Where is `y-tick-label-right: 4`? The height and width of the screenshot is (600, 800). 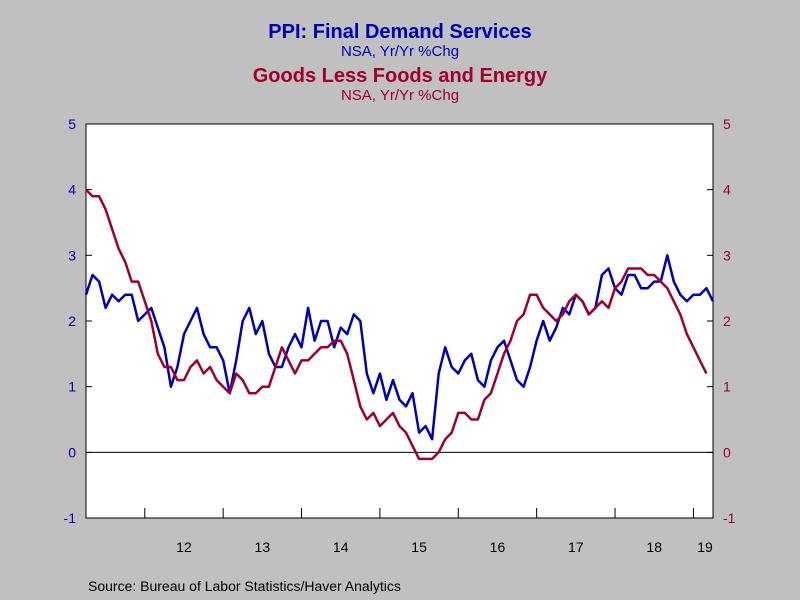 y-tick-label-right: 4 is located at coordinates (727, 190).